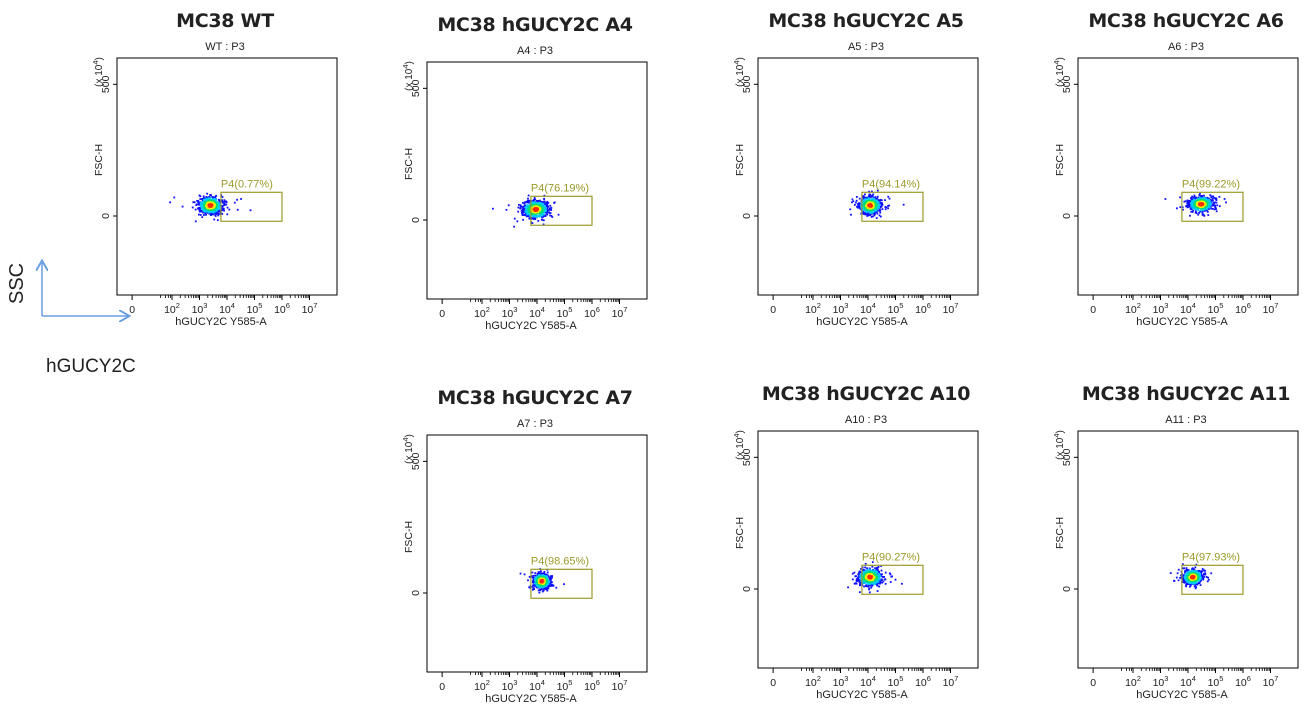 This screenshot has height=710, width=1312. Describe the element at coordinates (99, 160) in the screenshot. I see `y-axis-label: FSC-H` at that location.